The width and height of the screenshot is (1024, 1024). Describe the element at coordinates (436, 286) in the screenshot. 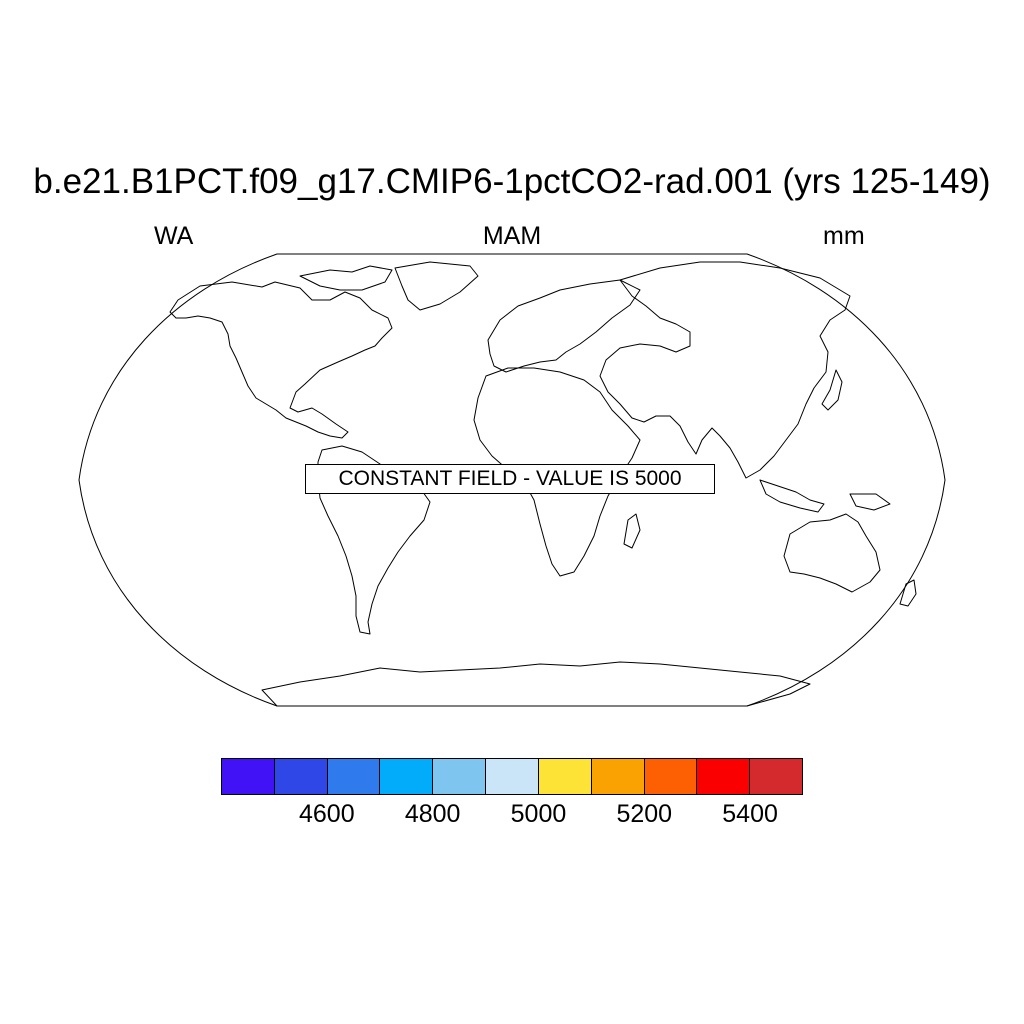

I see `coastline-greenland` at that location.